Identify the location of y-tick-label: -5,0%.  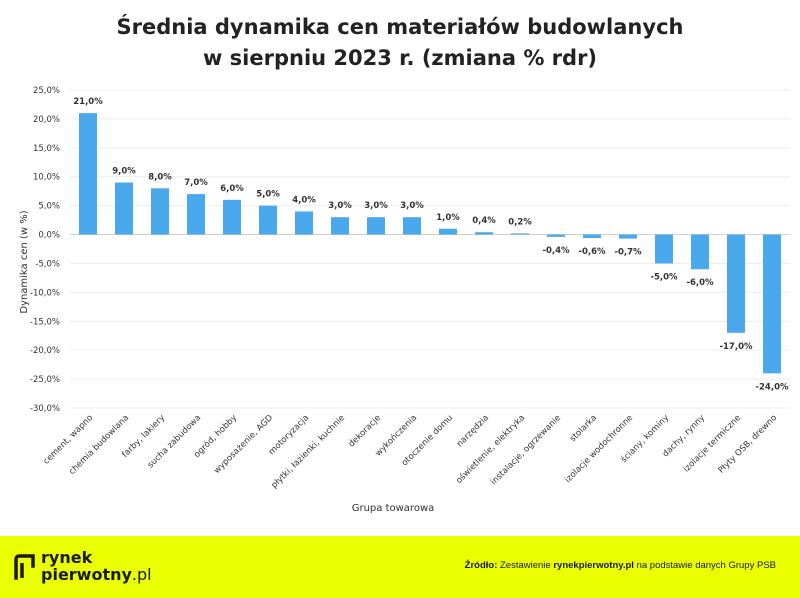
(47, 264).